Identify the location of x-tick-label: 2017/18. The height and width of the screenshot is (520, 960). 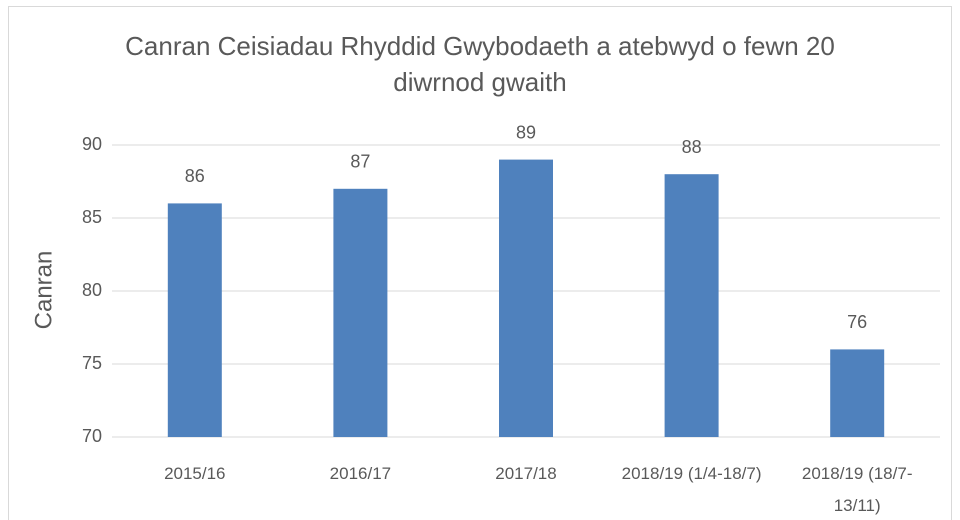
(526, 473).